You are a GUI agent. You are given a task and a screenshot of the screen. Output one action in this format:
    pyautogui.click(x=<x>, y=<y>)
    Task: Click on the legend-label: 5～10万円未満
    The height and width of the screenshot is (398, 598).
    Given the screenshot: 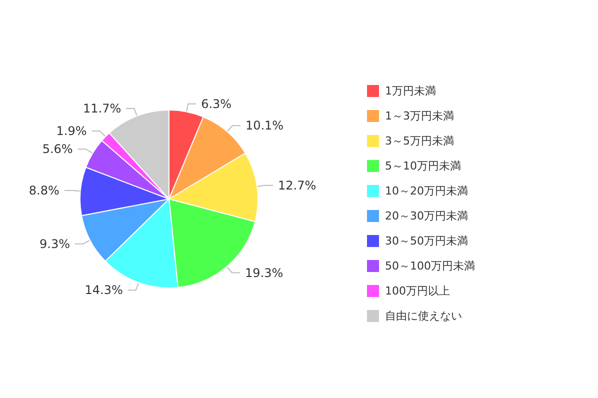 What is the action you would take?
    pyautogui.click(x=423, y=166)
    